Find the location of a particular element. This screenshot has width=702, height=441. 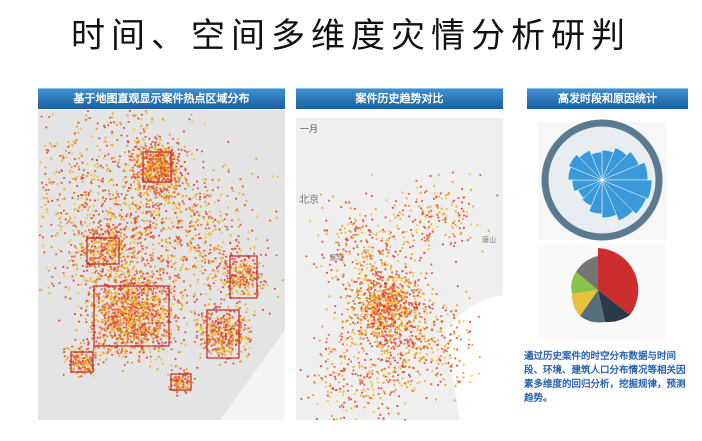

place-label: 唐山 is located at coordinates (489, 239).